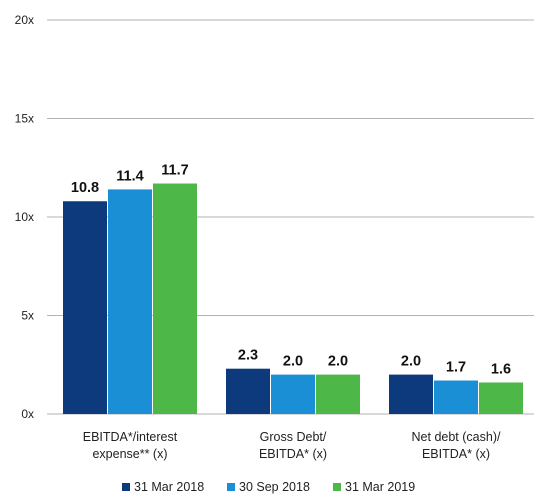 Image resolution: width=534 pixels, height=495 pixels. Describe the element at coordinates (24, 20) in the screenshot. I see `y-tick-label: 20x` at that location.